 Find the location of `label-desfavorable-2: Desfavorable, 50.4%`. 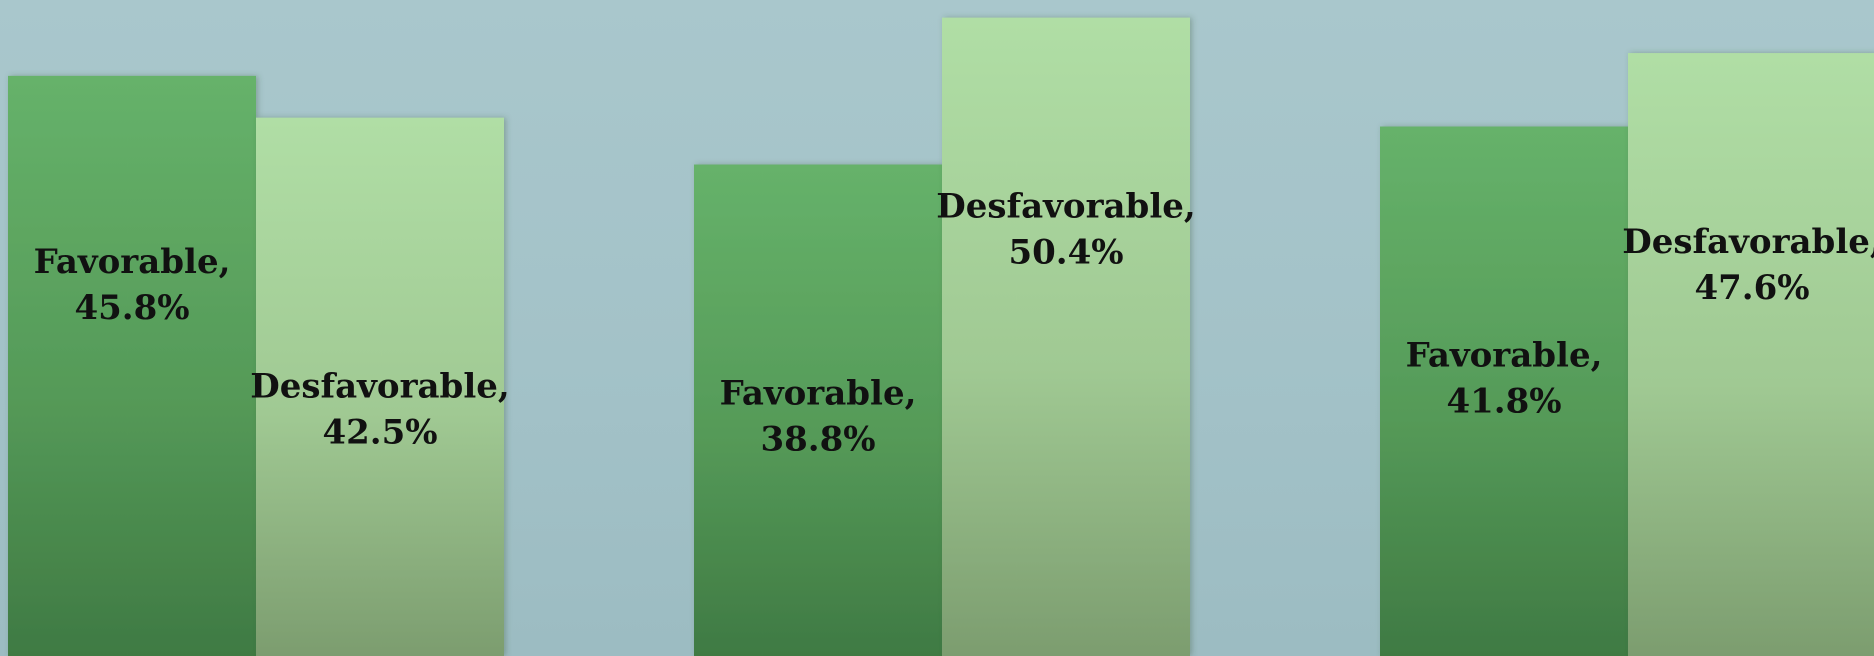

label-desfavorable-2: Desfavorable, 50.4% is located at coordinates (1065, 230).